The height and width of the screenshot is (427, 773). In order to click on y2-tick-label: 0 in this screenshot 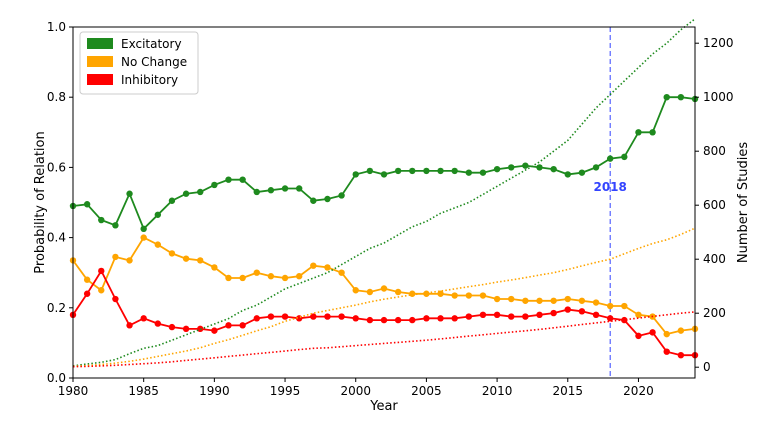, I will do `click(707, 367)`.